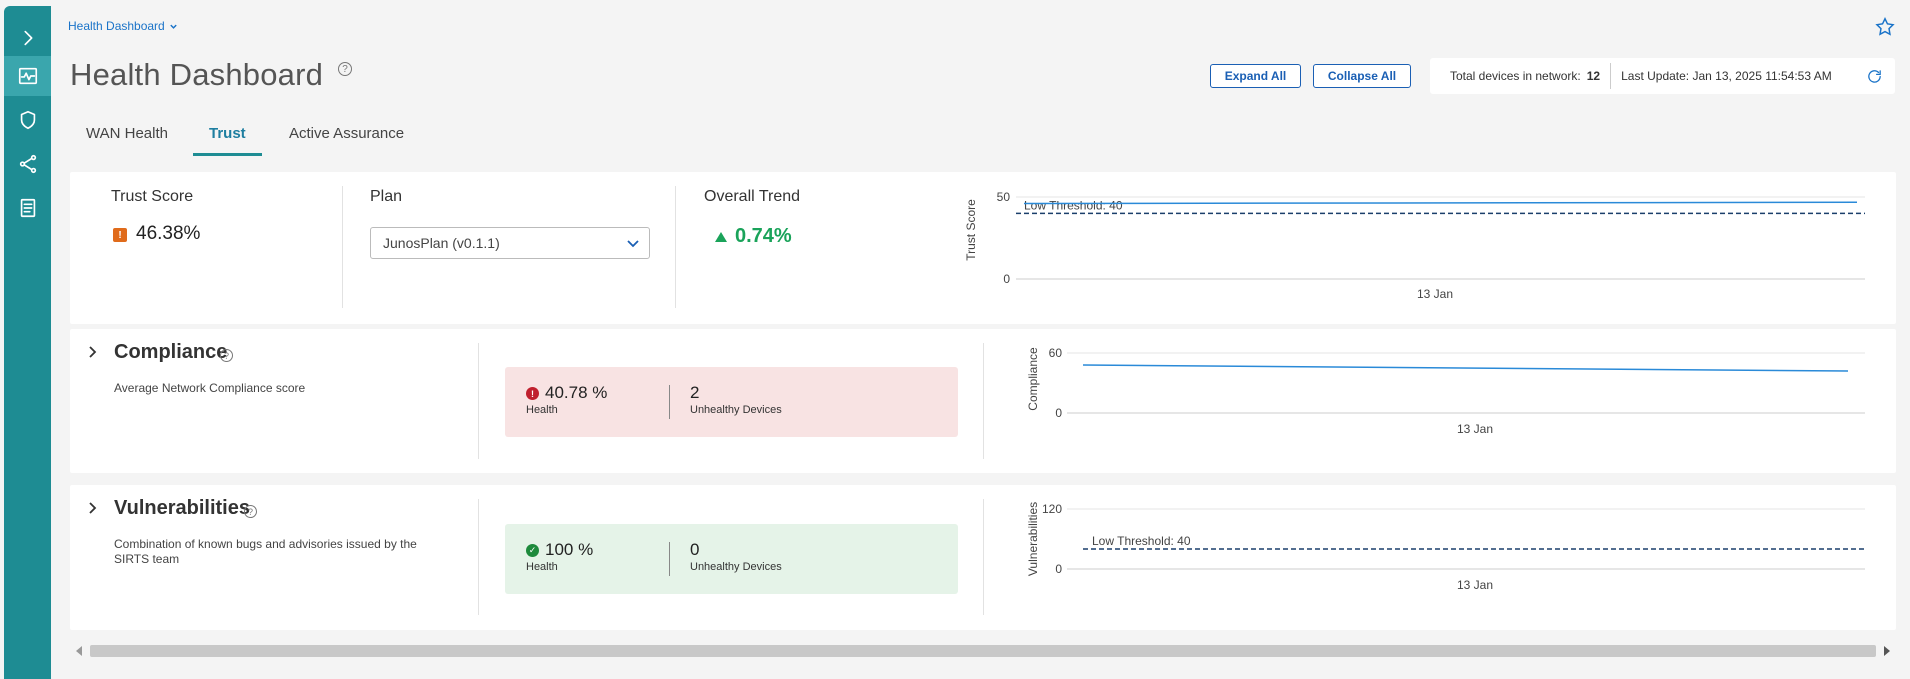  Describe the element at coordinates (1052, 509) in the screenshot. I see `y-tick-label: 120` at that location.